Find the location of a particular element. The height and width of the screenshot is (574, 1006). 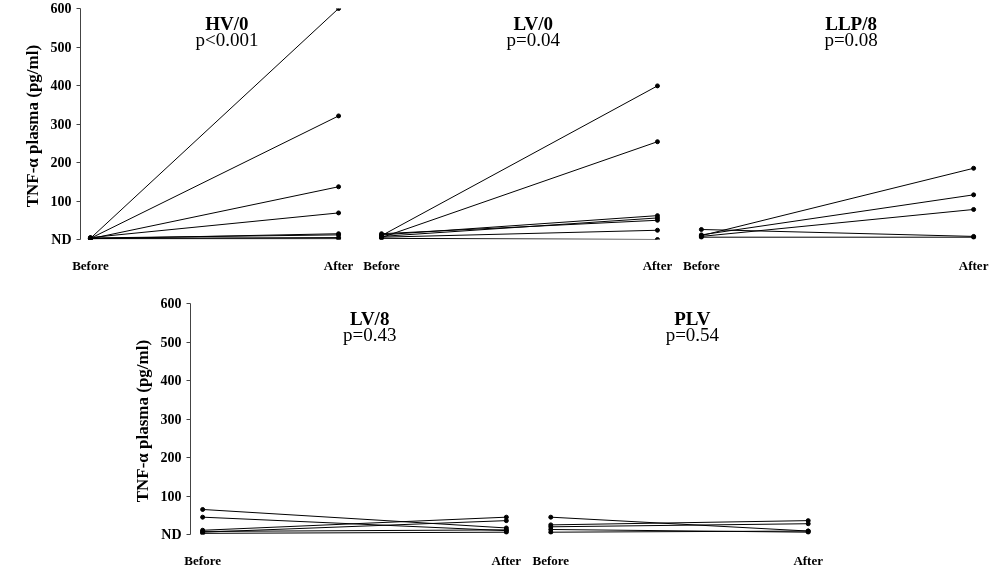

text: p=0.43 is located at coordinates (369, 335).